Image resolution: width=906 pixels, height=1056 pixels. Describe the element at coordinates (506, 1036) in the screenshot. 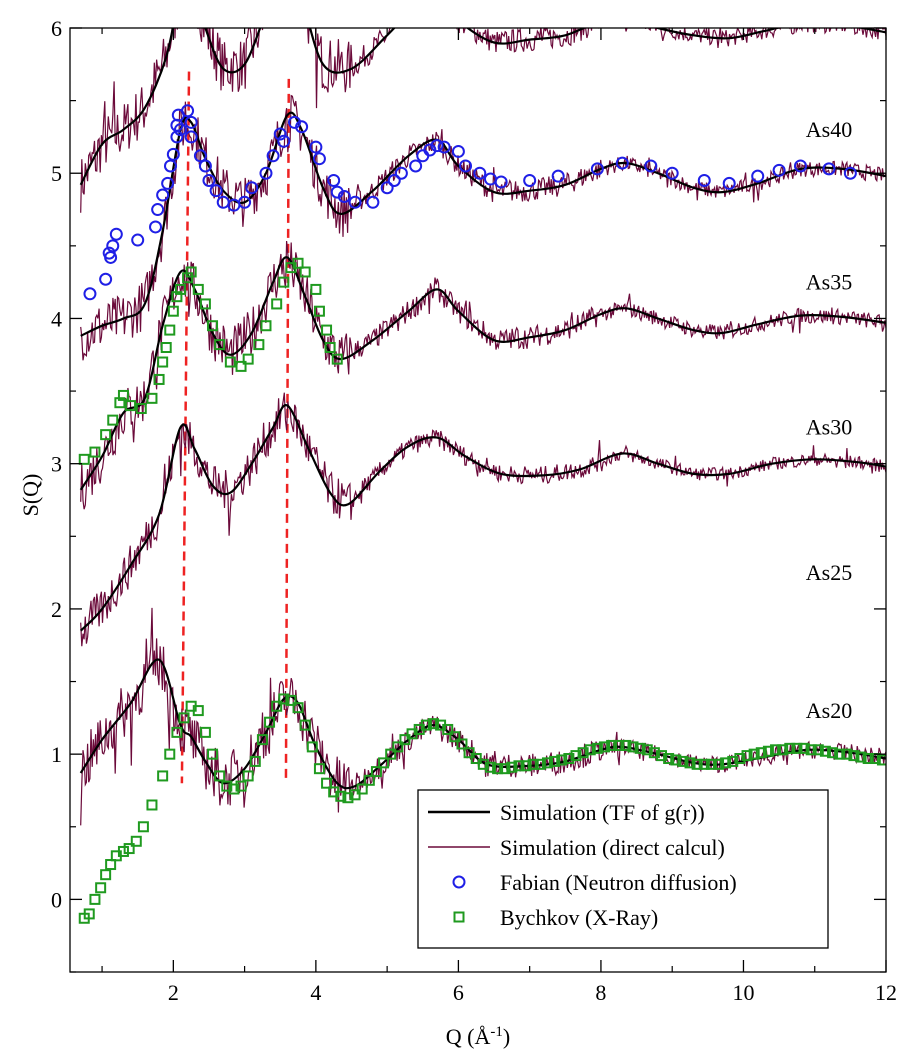

I see `x-axis-label-close: )` at that location.